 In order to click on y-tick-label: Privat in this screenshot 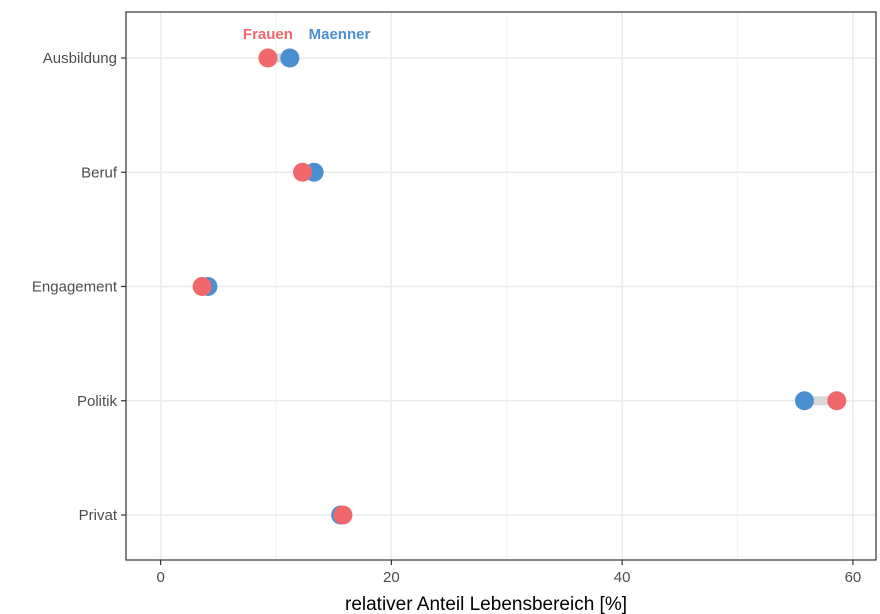, I will do `click(98, 515)`.